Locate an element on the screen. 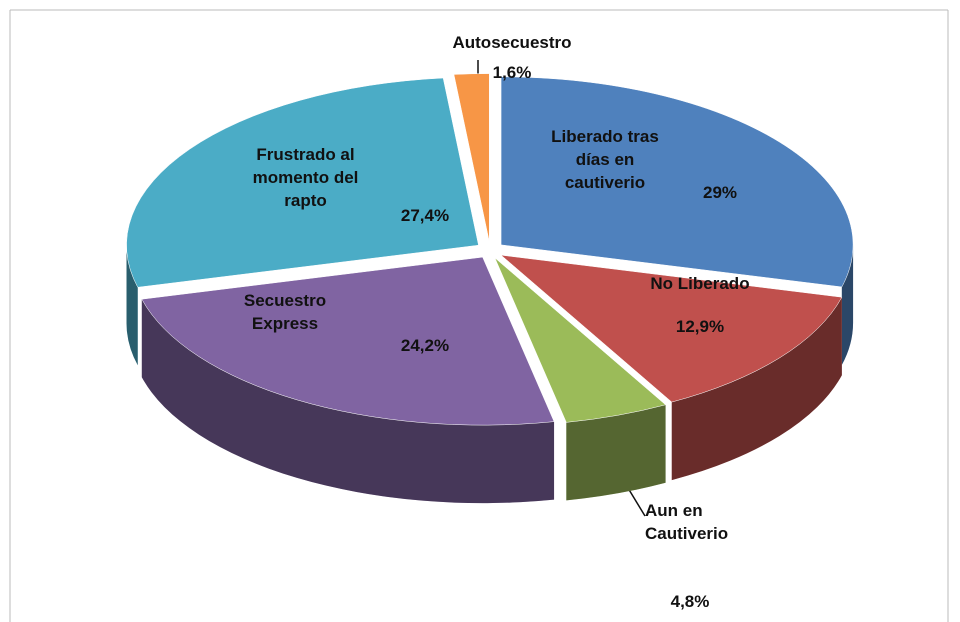  leader-line is located at coordinates (636, 502).